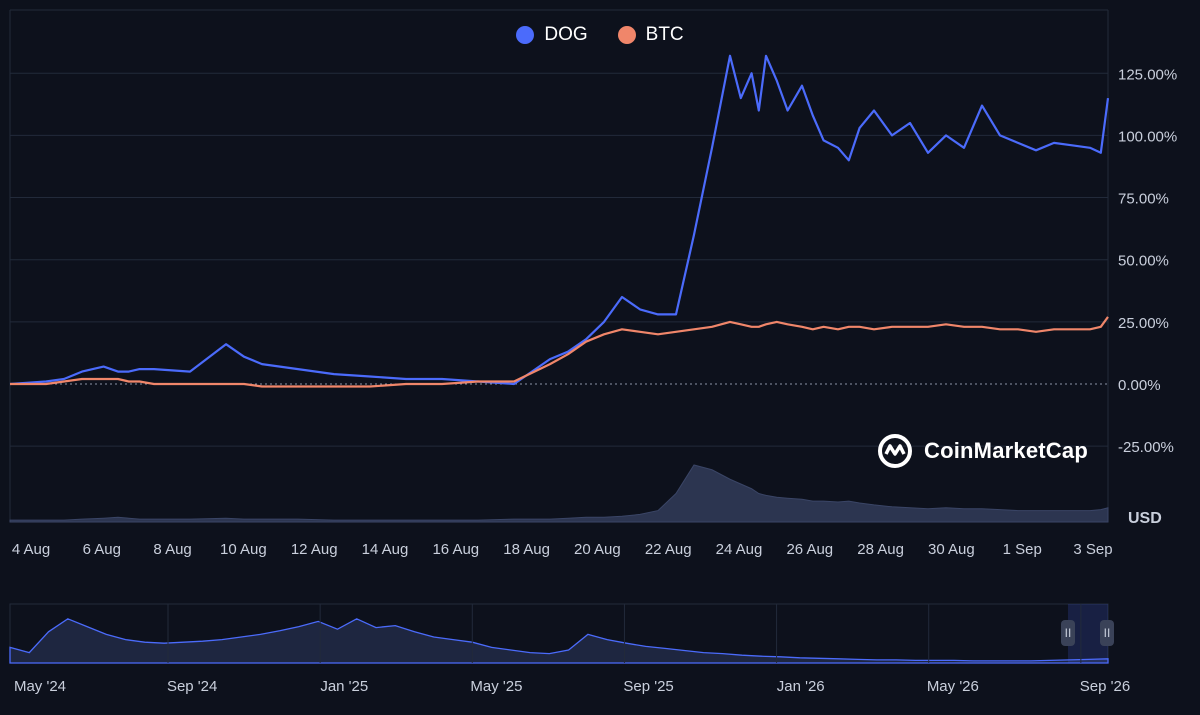  Describe the element at coordinates (525, 35) in the screenshot. I see `dog-series-dot-icon` at that location.